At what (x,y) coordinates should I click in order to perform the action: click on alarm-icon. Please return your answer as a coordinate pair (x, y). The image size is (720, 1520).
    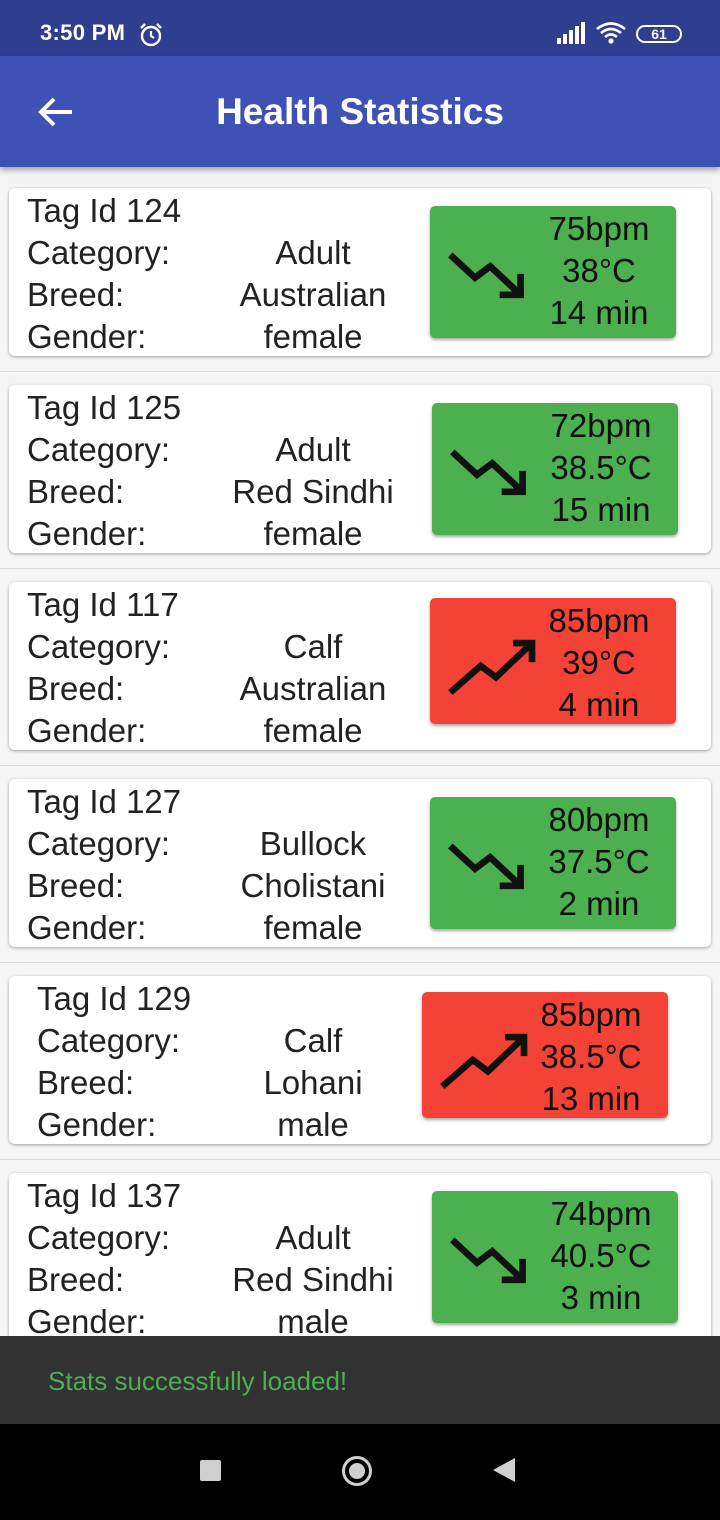
    Looking at the image, I should click on (151, 35).